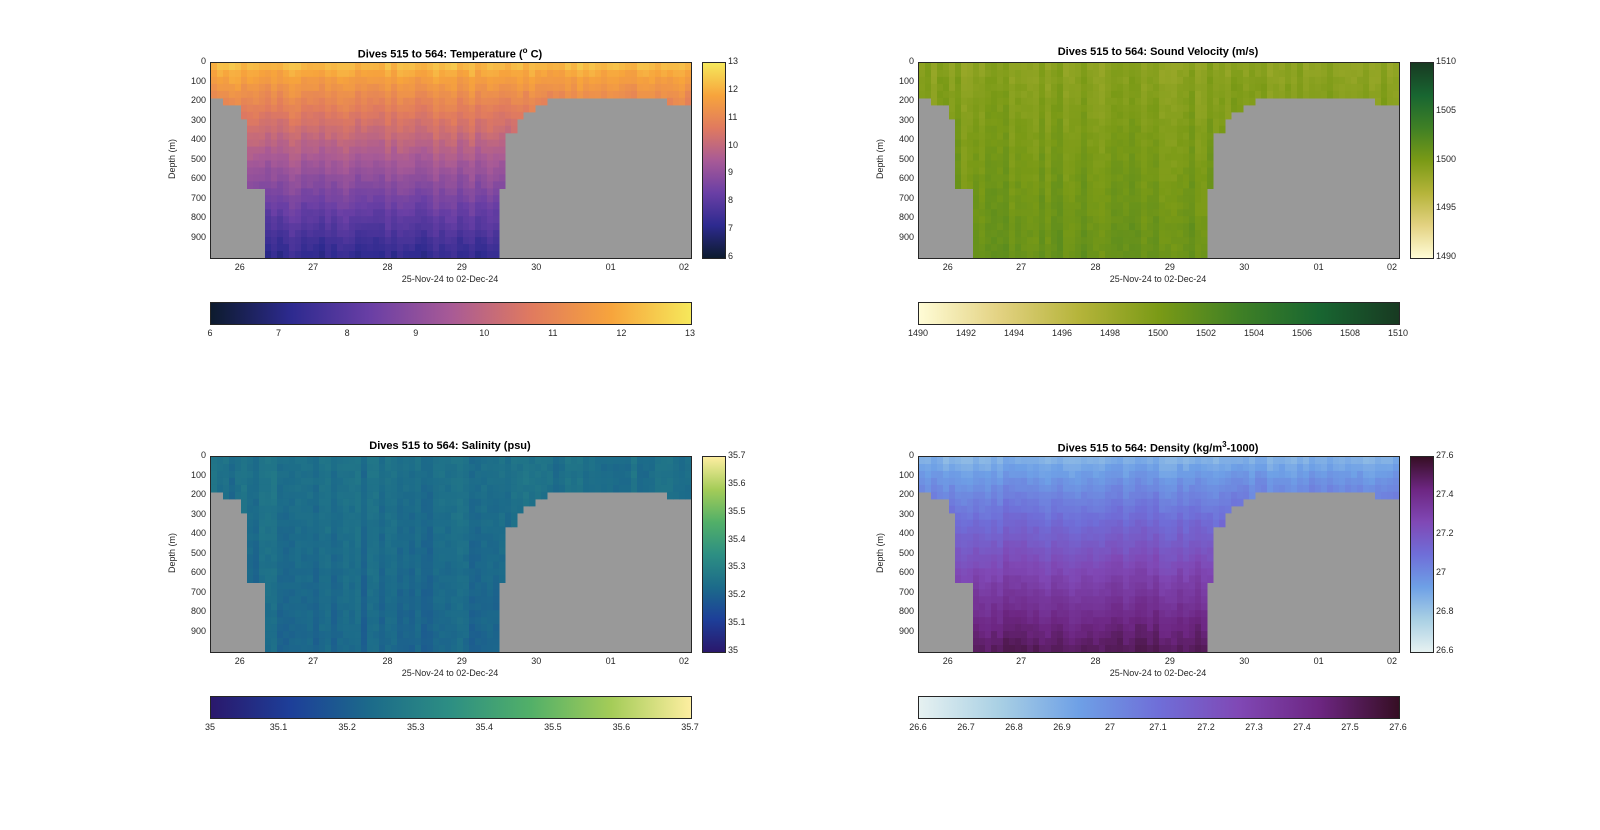 This screenshot has width=1600, height=830. What do you see at coordinates (461, 661) in the screenshot?
I see `x-tick-label: 29` at bounding box center [461, 661].